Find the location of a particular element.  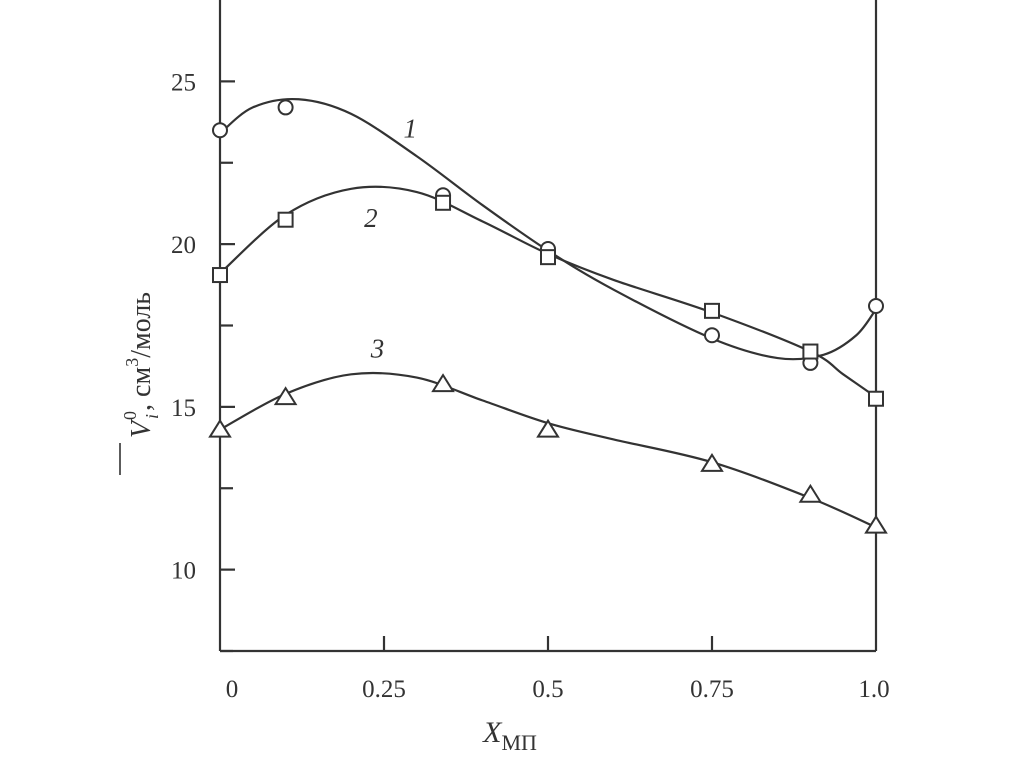

series-3-curve is located at coordinates (548, 450).